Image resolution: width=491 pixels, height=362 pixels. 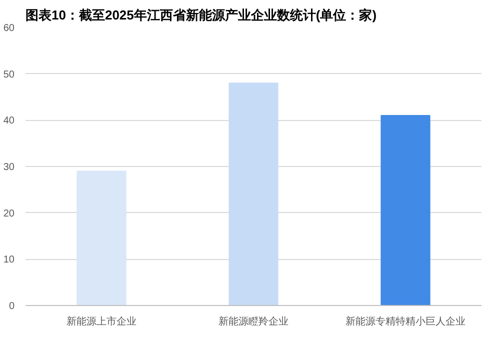 I want to click on y-tick-label: 0, so click(x=11, y=306).